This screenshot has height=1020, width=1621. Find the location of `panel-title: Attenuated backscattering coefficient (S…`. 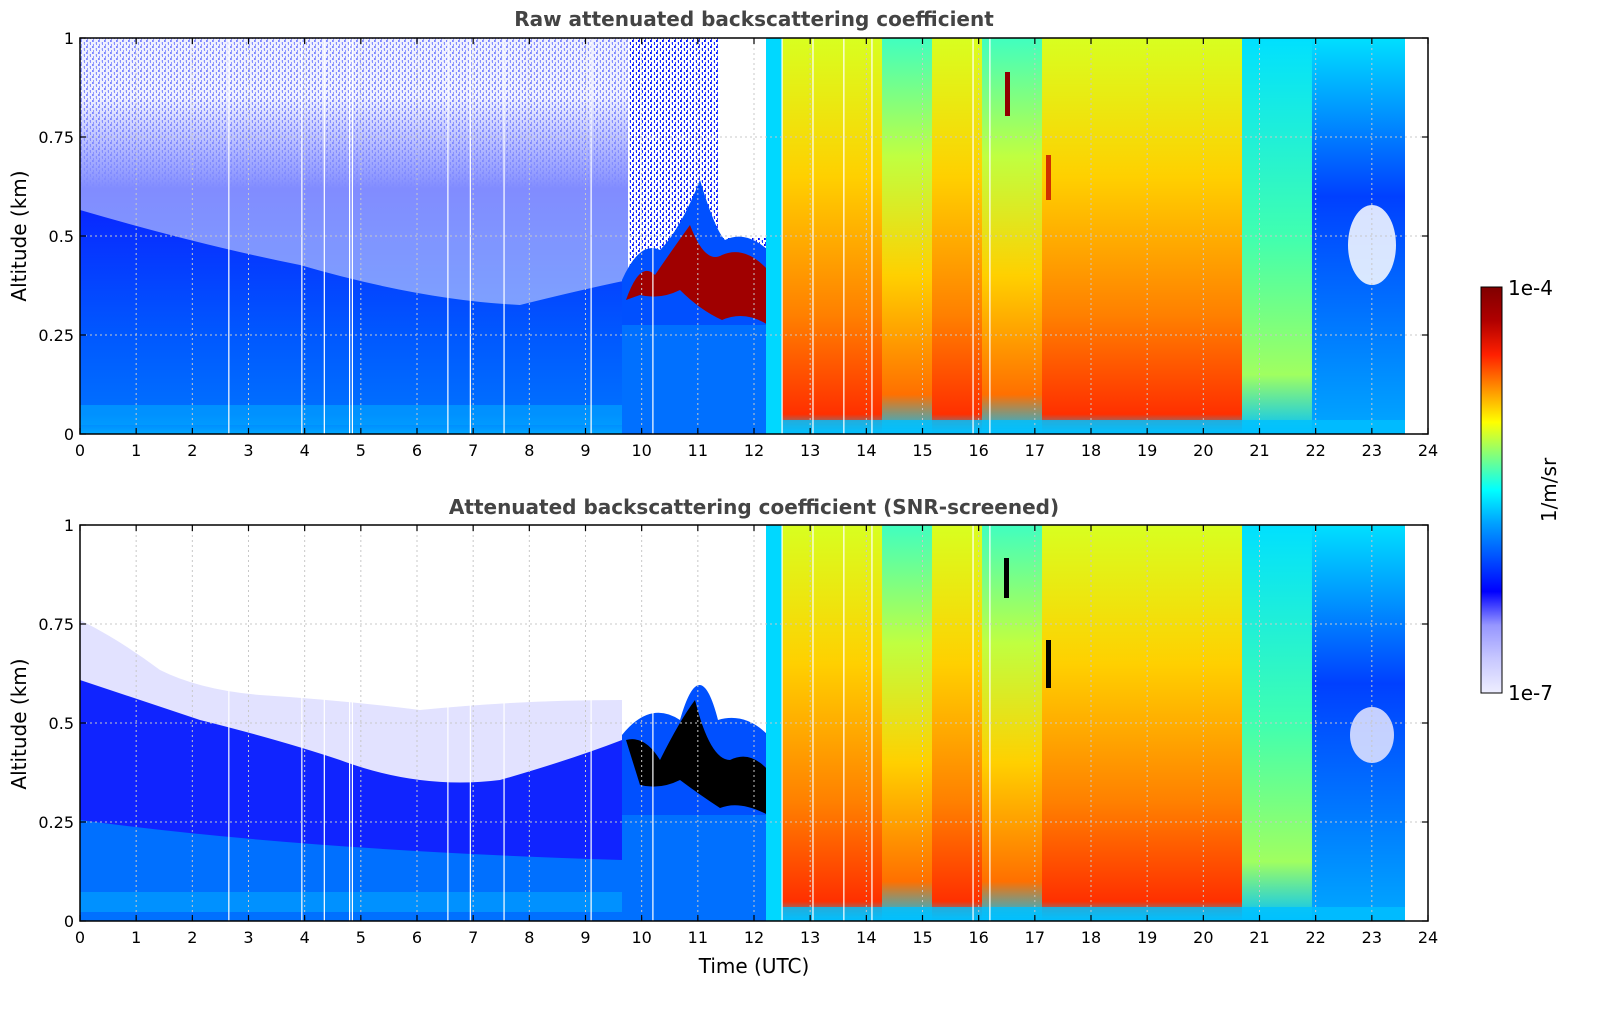

panel-title: Attenuated backscattering coefficient (S… is located at coordinates (754, 507).